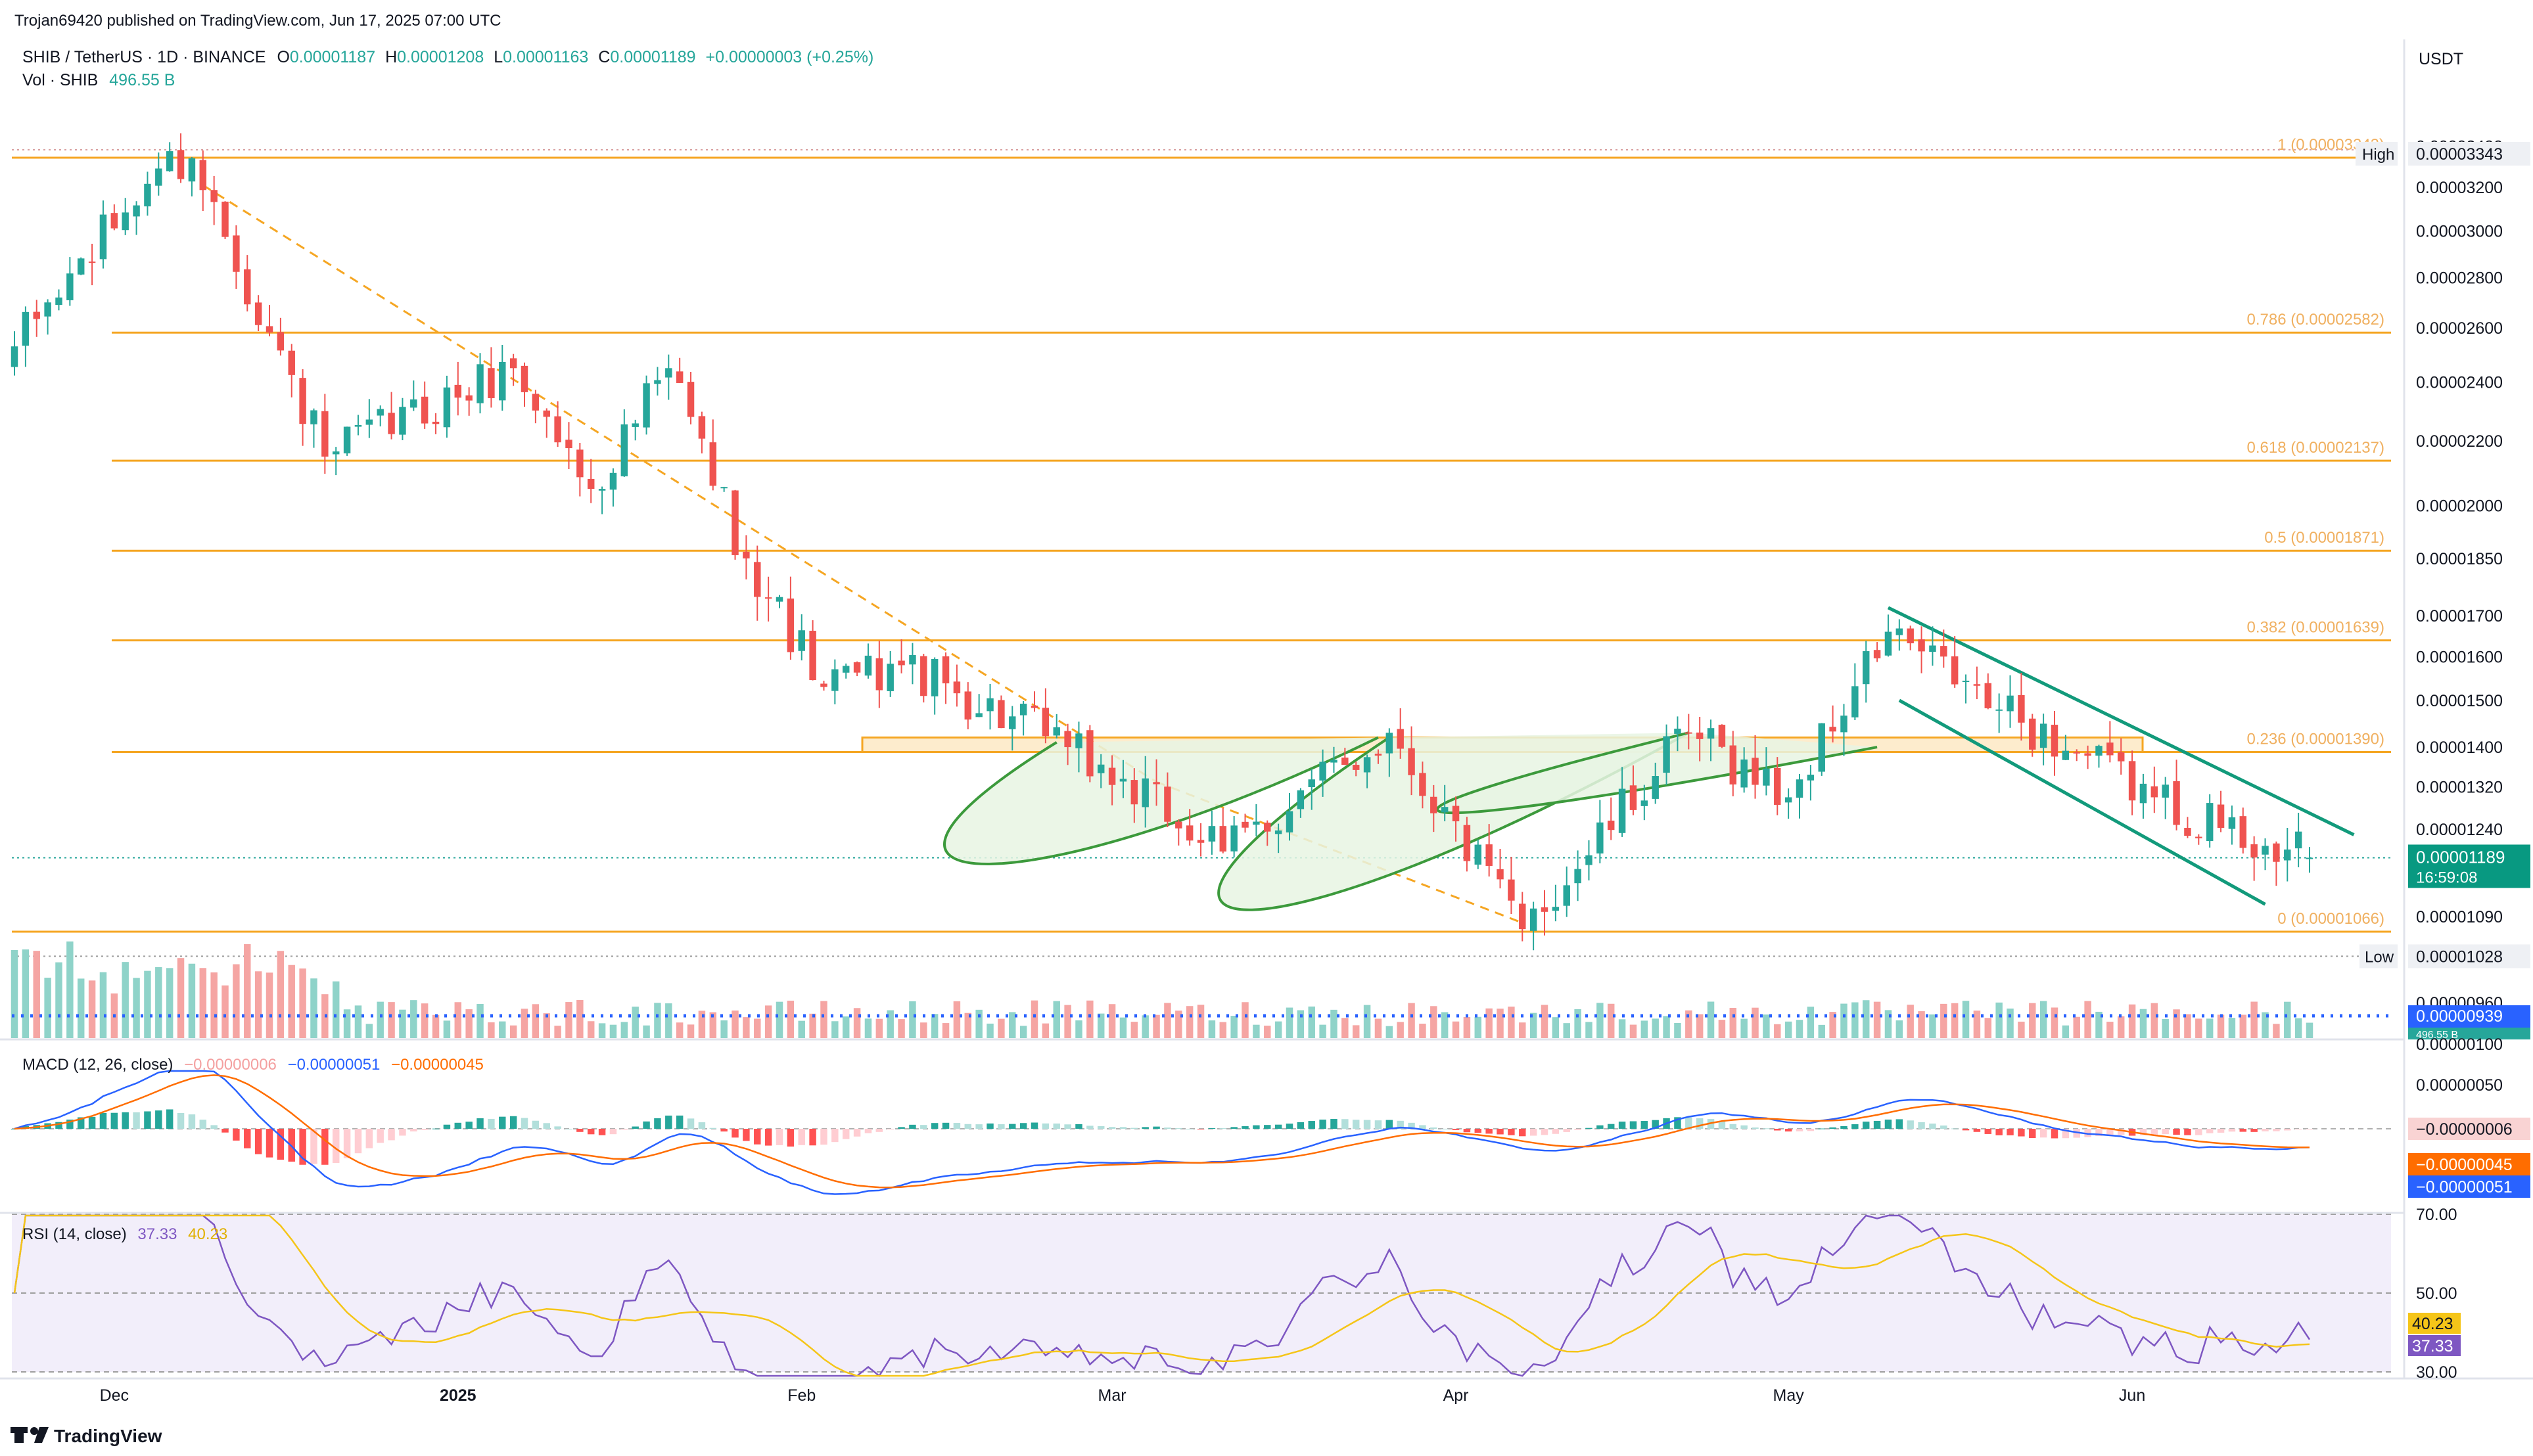  I want to click on rsi-tag-box, so click(2434, 1345).